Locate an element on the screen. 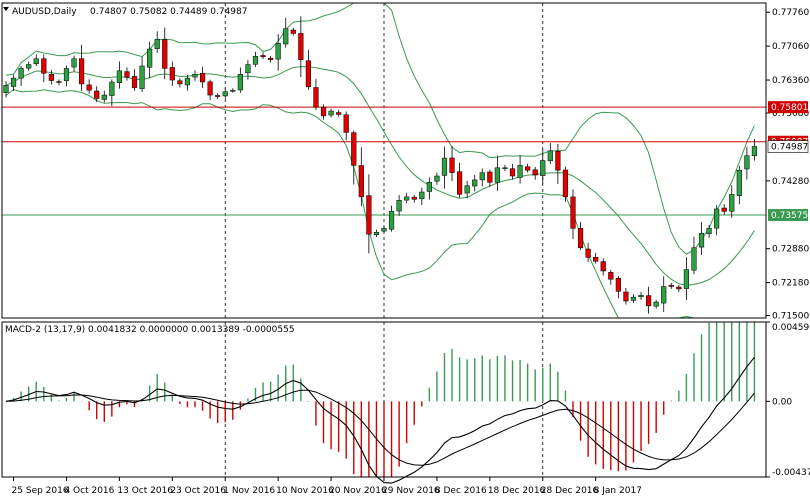 This screenshot has width=810, height=500. date-tick-label: 8 Jan 2017 is located at coordinates (618, 491).